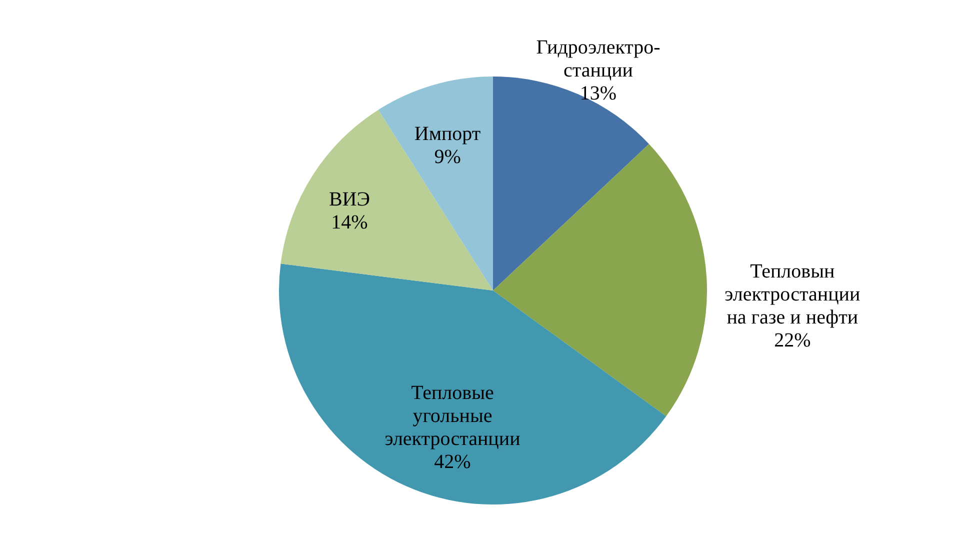 This screenshot has width=964, height=559. I want to click on slice-label: Тепловые угольные электростанции, so click(452, 416).